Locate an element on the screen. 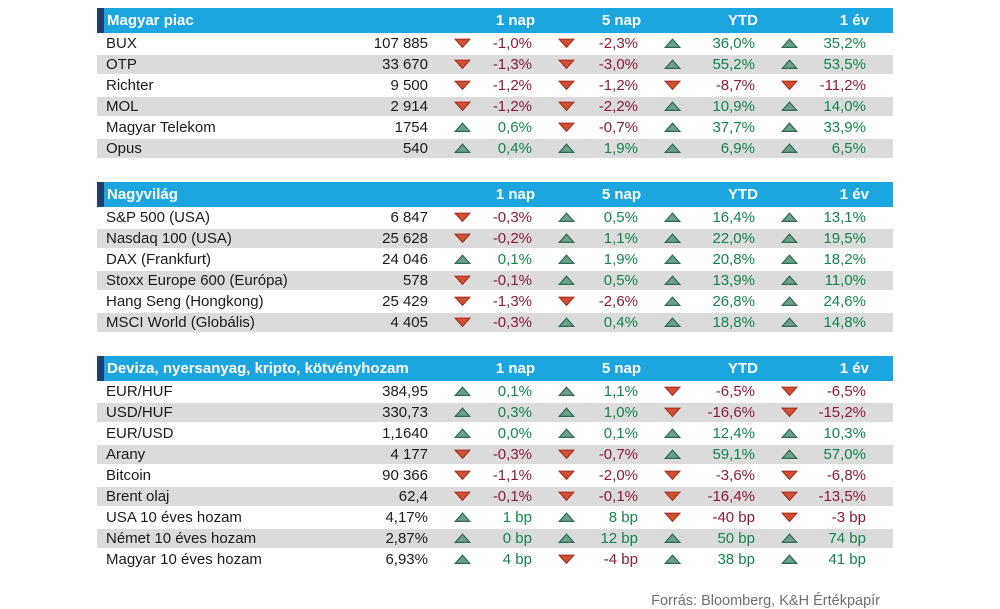 This screenshot has height=609, width=1000. change-value: 12,4% is located at coordinates (733, 433).